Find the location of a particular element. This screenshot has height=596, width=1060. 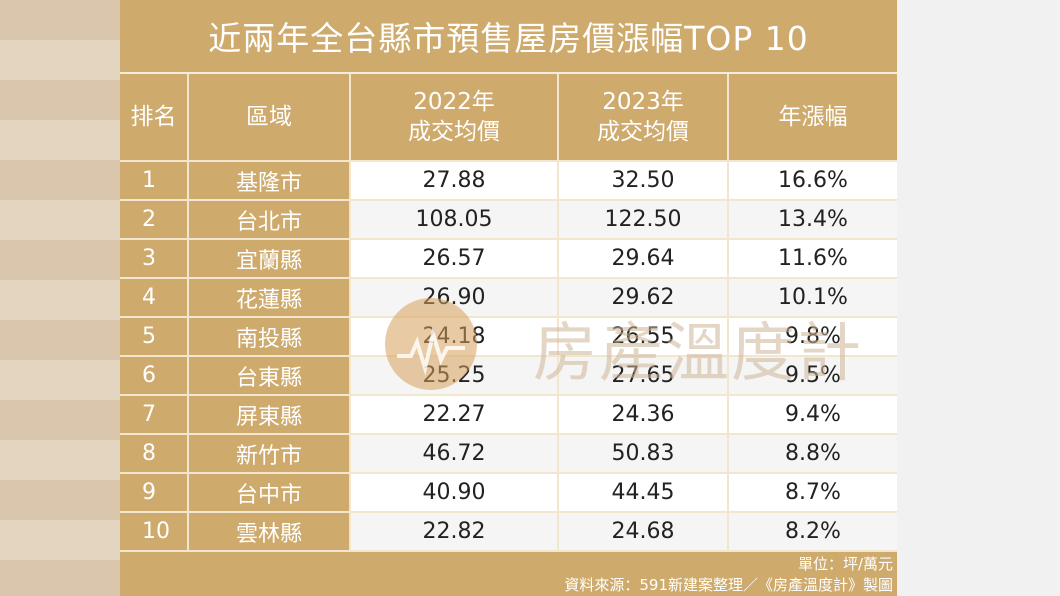

price-2023-cell: 50.83 is located at coordinates (643, 454).